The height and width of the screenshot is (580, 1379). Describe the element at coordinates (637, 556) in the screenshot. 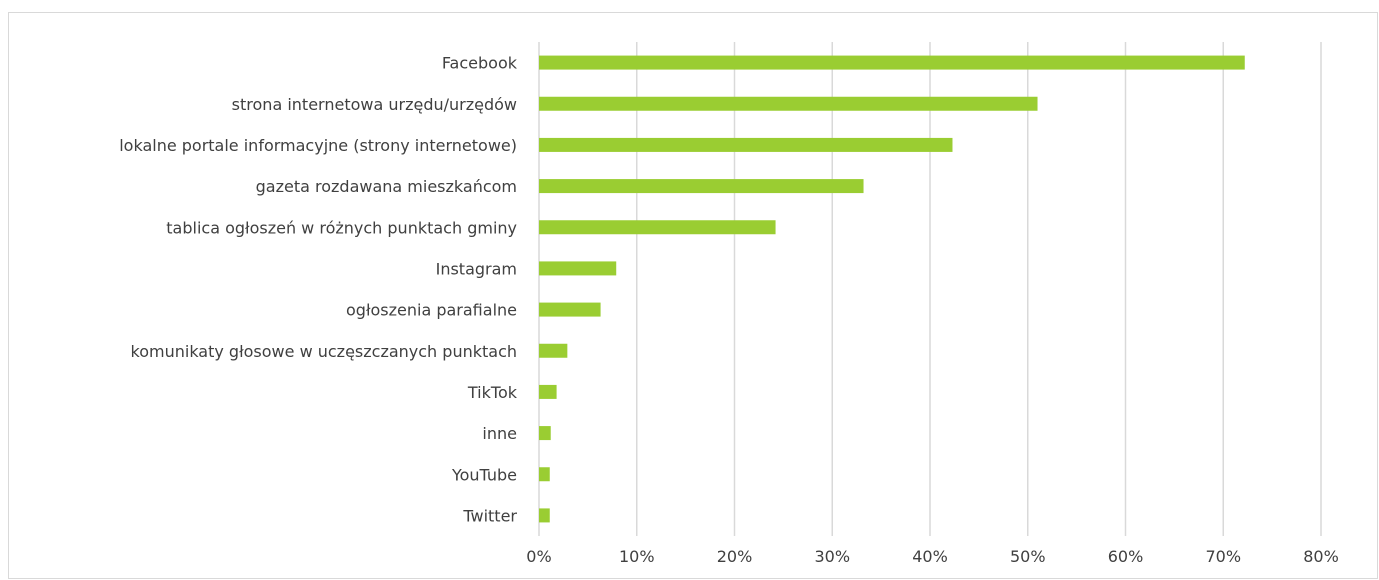

I see `x-tick-label: 10%` at that location.